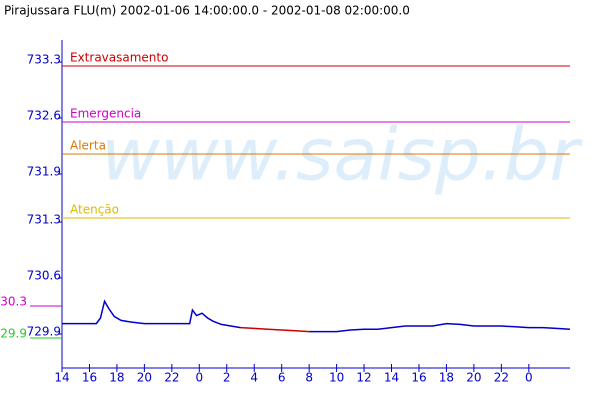  What do you see at coordinates (44, 116) in the screenshot?
I see `y-tick-label: 732.6` at bounding box center [44, 116].